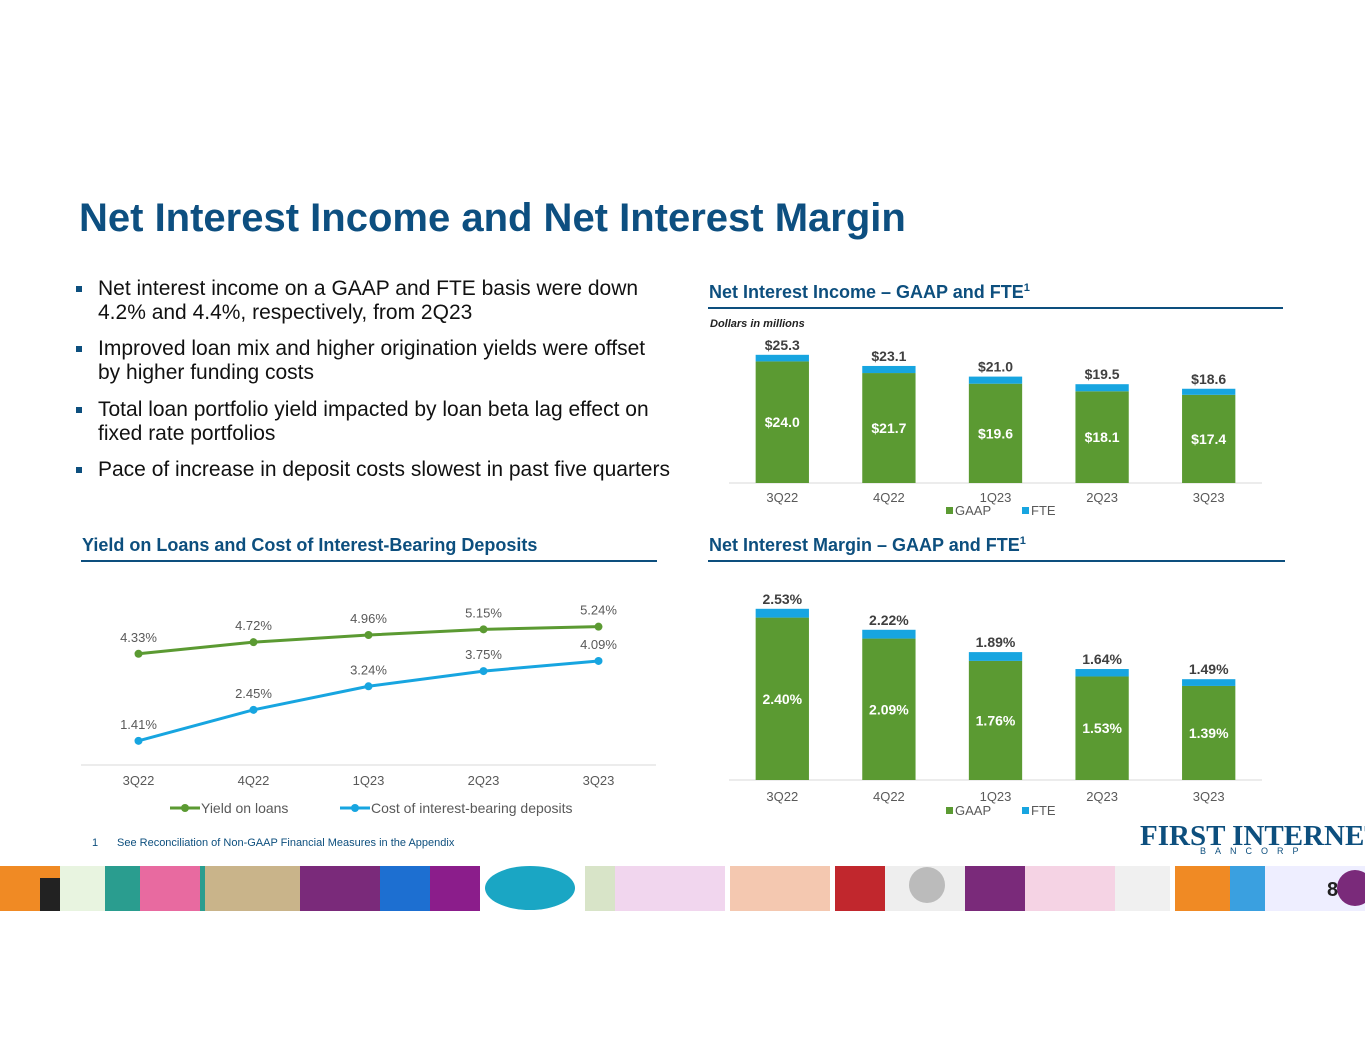  I want to click on value-label: $18.1, so click(1102, 437).